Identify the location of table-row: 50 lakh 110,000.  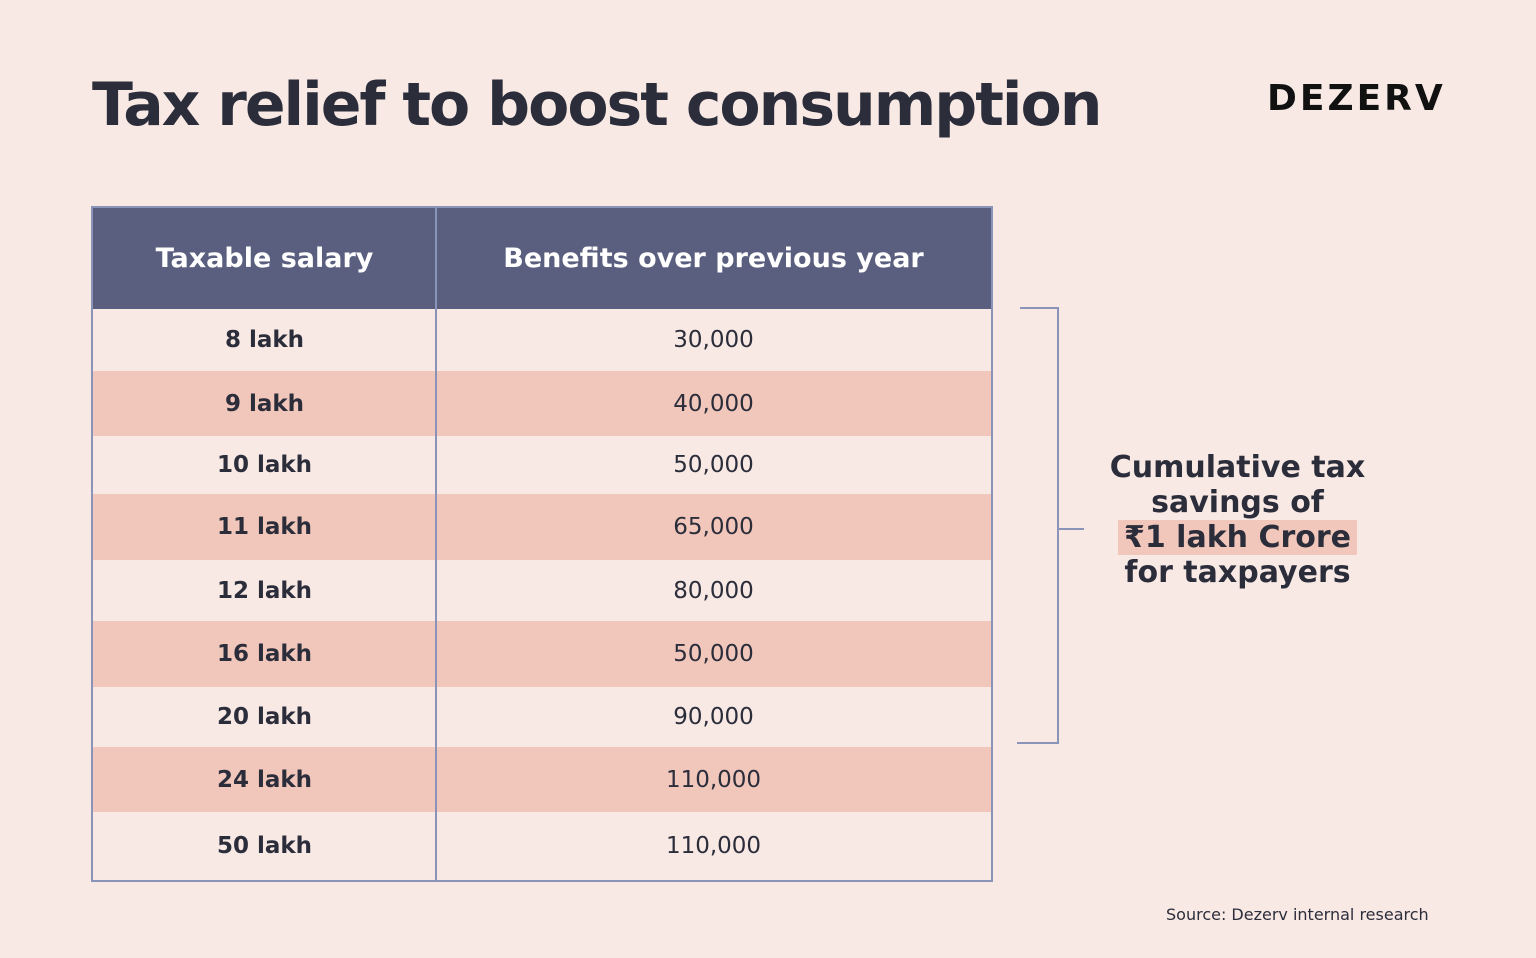
(542, 846).